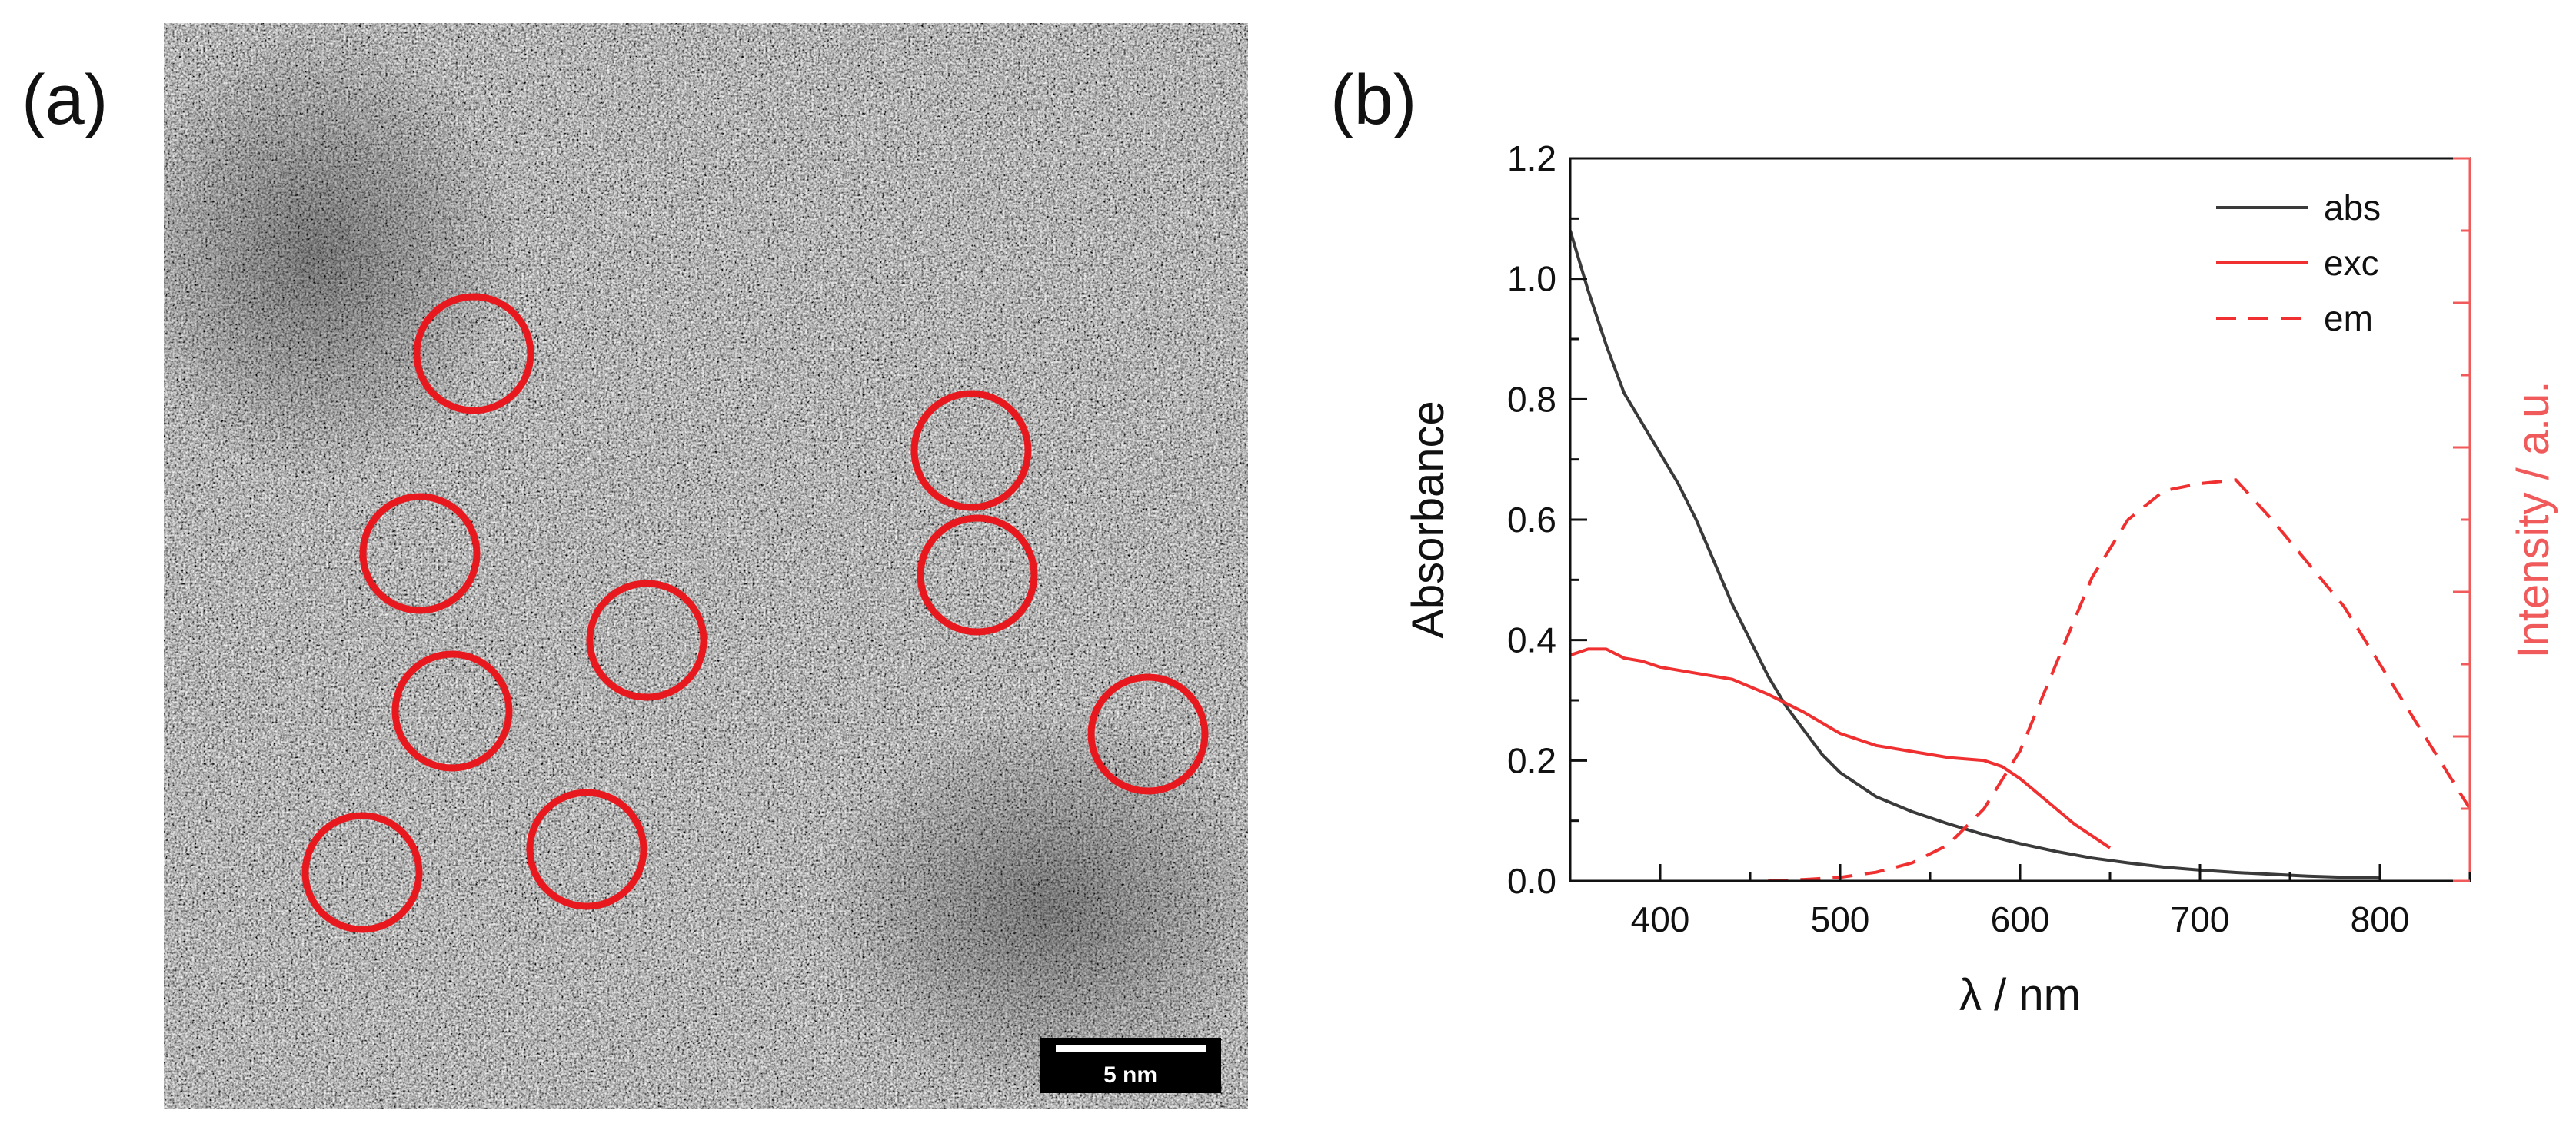 The height and width of the screenshot is (1140, 2576). What do you see at coordinates (1840, 748) in the screenshot?
I see `series-line-exc` at bounding box center [1840, 748].